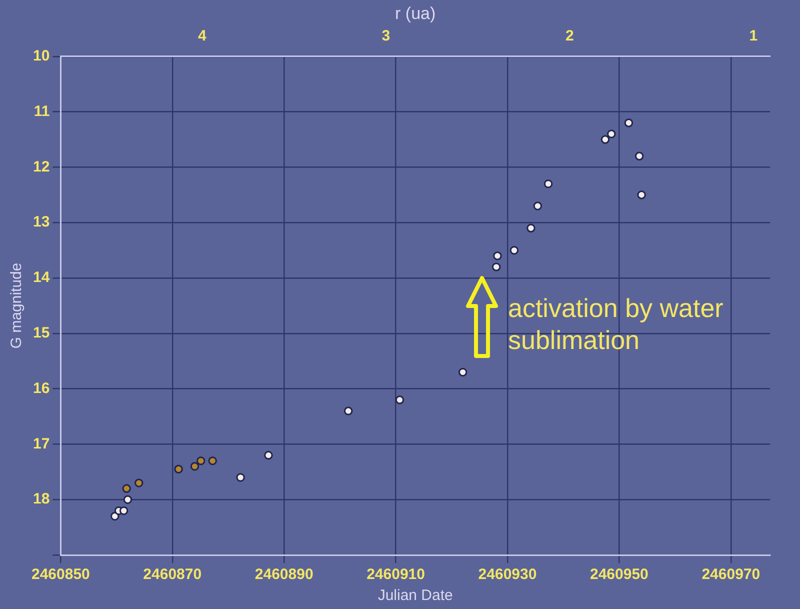 The image size is (800, 609). Describe the element at coordinates (570, 36) in the screenshot. I see `x2-tick-label: 2` at that location.